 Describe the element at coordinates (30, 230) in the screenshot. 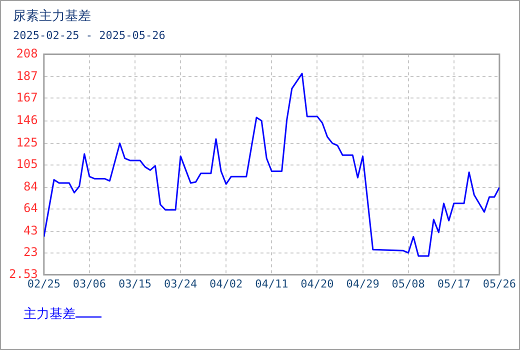

I see `y-tick-label: 43` at that location.